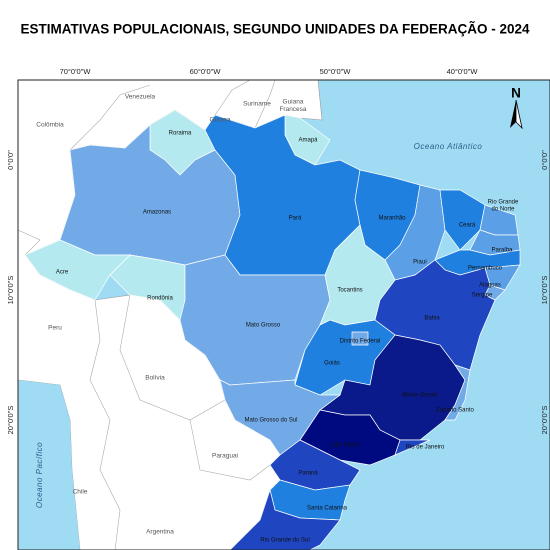 The image size is (550, 550). Describe the element at coordinates (49, 465) in the screenshot. I see `pacific` at that location.